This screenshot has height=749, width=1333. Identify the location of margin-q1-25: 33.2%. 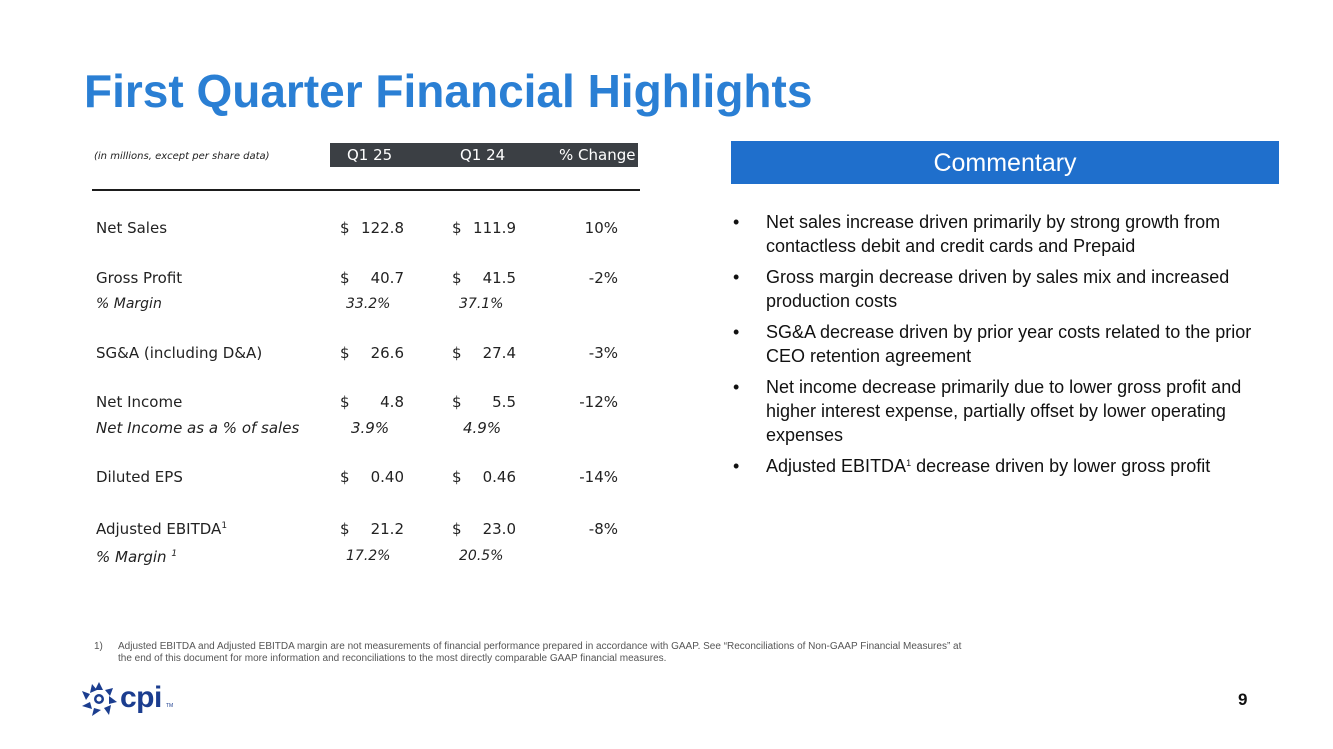
(368, 304).